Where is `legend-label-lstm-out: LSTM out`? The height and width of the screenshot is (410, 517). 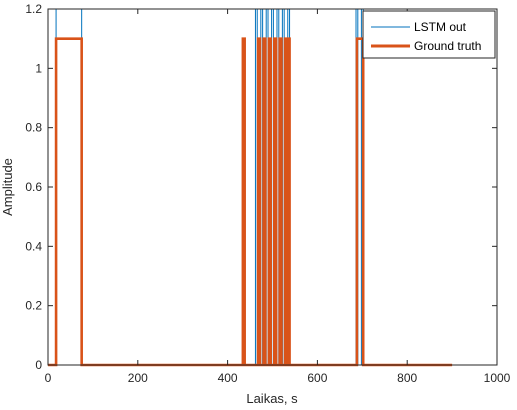 legend-label-lstm-out: LSTM out is located at coordinates (440, 27).